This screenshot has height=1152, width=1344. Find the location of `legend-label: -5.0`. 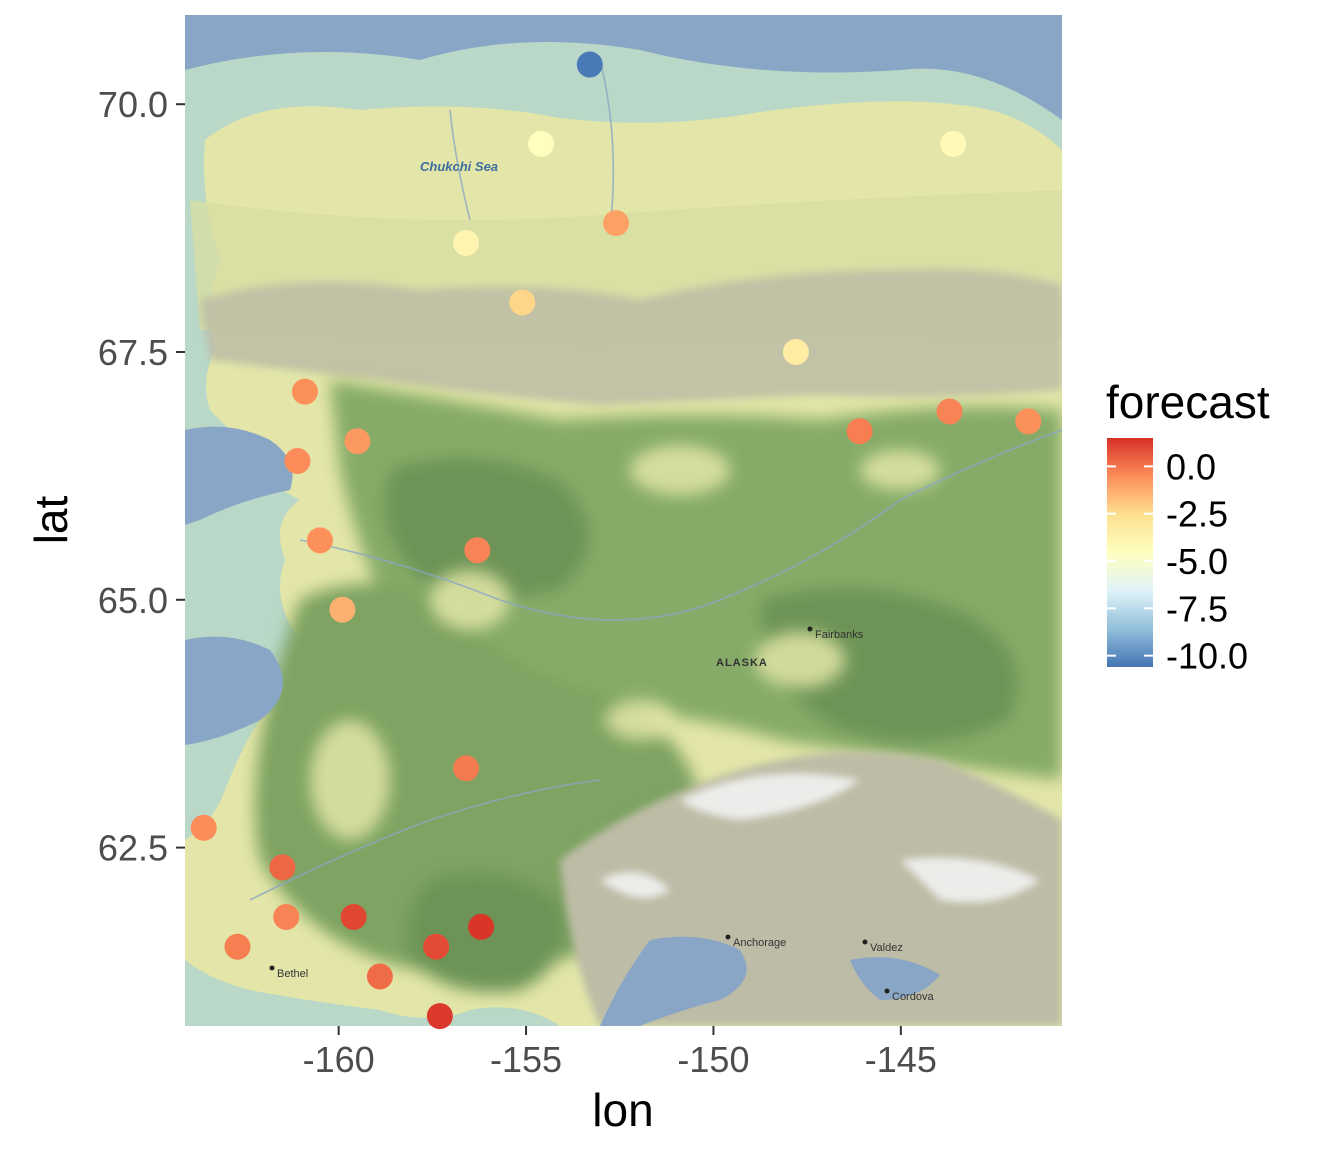

legend-label: -5.0 is located at coordinates (1197, 561).